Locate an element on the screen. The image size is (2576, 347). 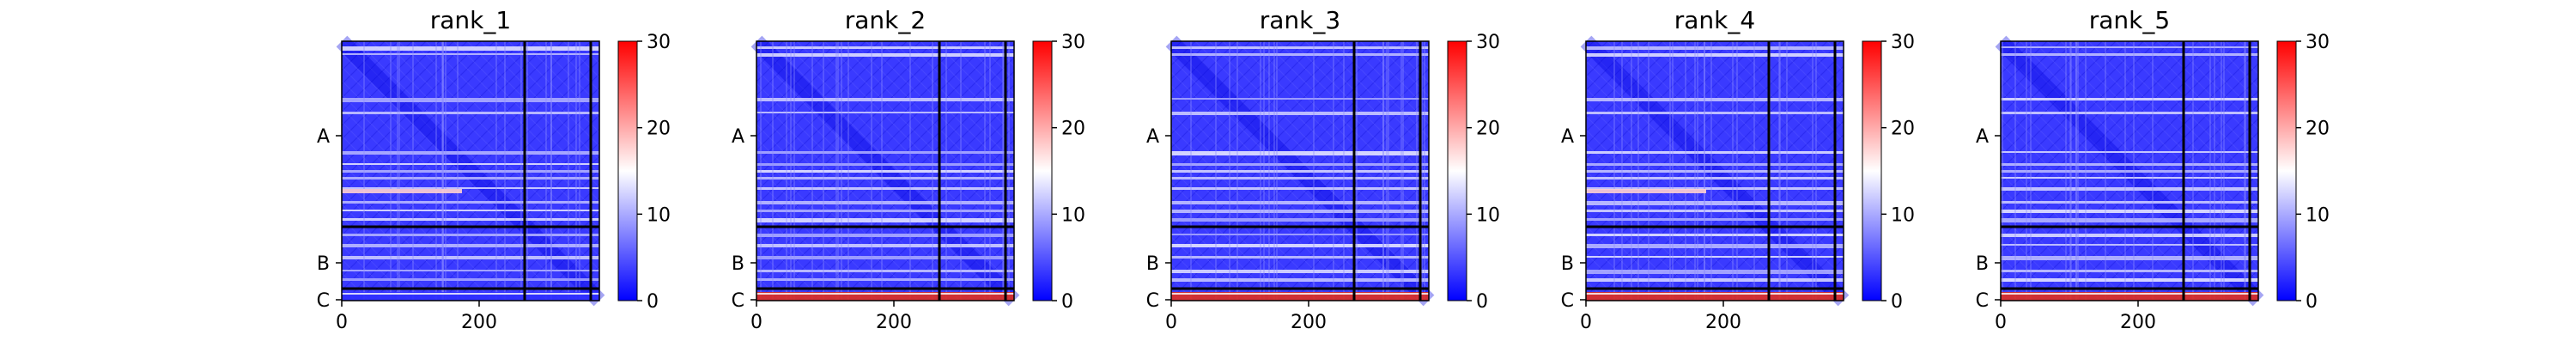
heatmap-warm-row is located at coordinates (1646, 191).